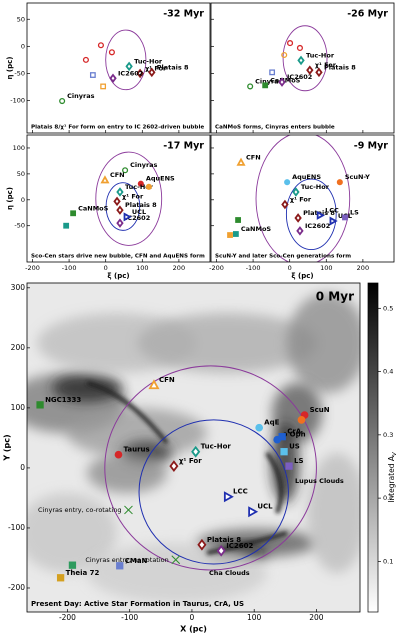 This screenshot has width=400, height=638. I want to click on y-axis-label: Y (pc), so click(7, 447).